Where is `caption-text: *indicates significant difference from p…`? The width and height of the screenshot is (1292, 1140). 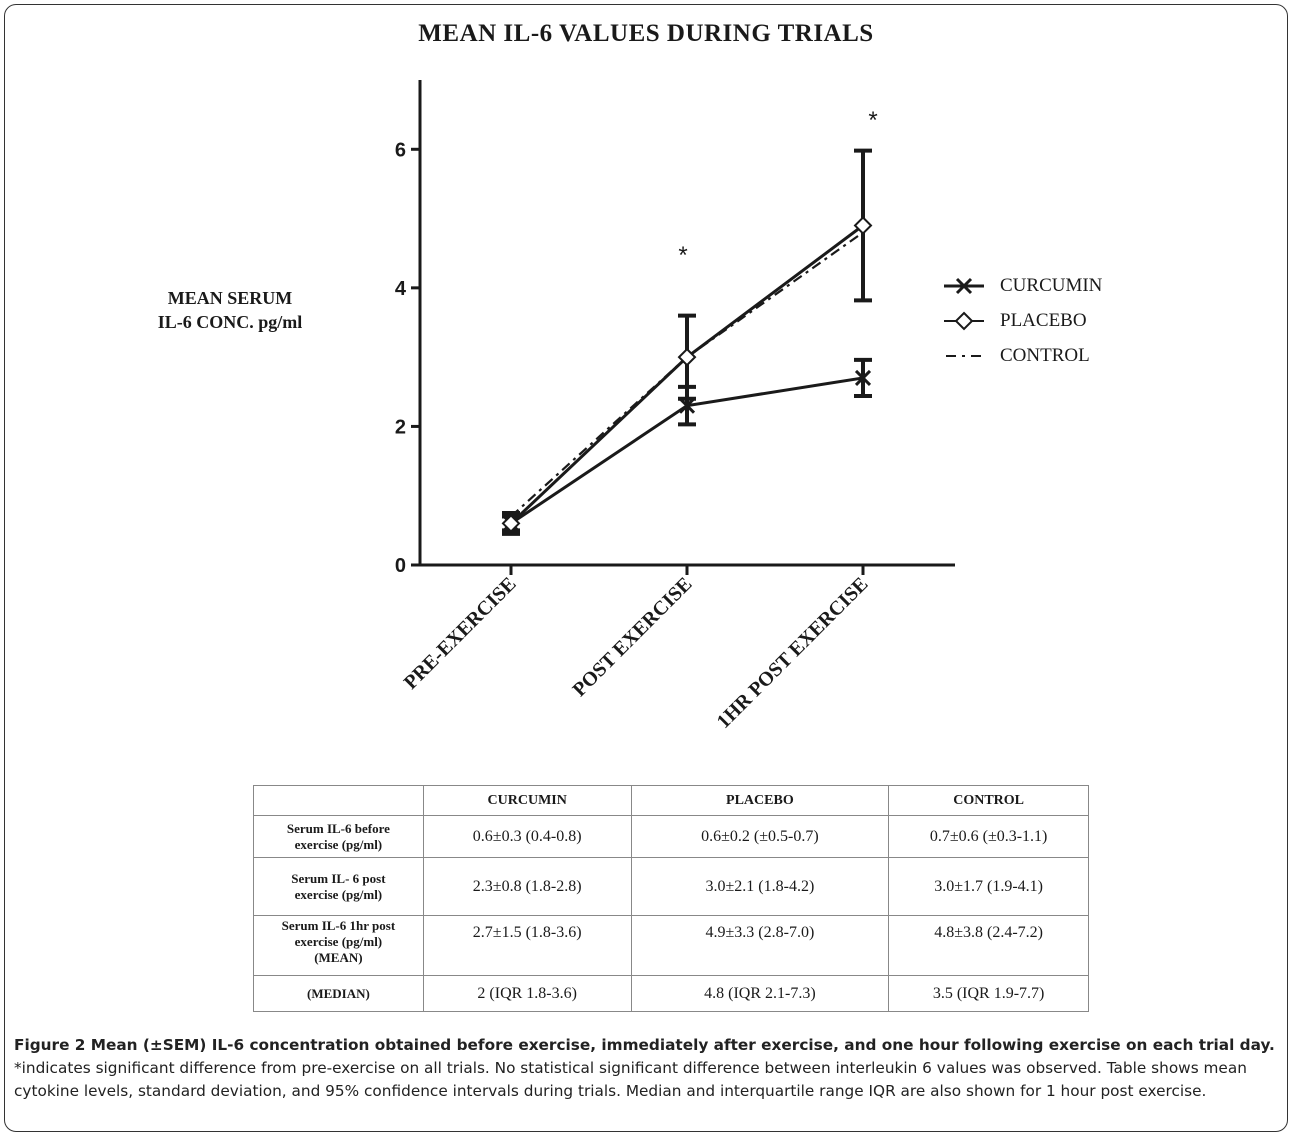 caption-text: *indicates significant difference from p… is located at coordinates (630, 1079).